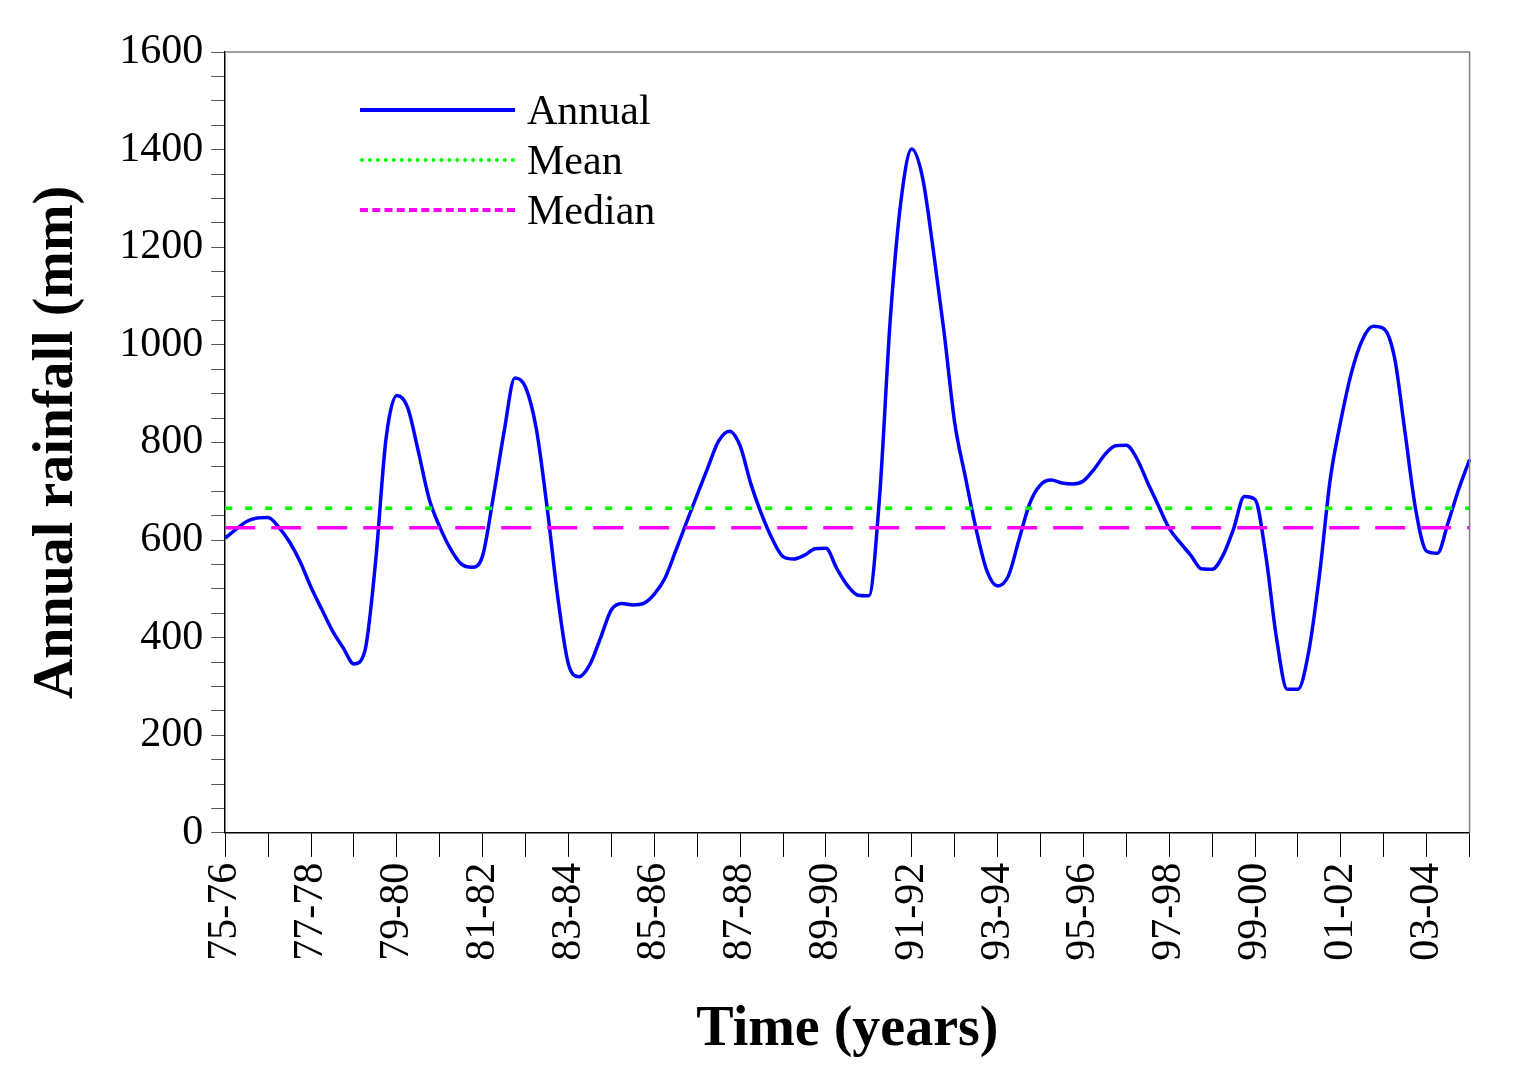  I want to click on y-tick-label: 0, so click(193, 829).